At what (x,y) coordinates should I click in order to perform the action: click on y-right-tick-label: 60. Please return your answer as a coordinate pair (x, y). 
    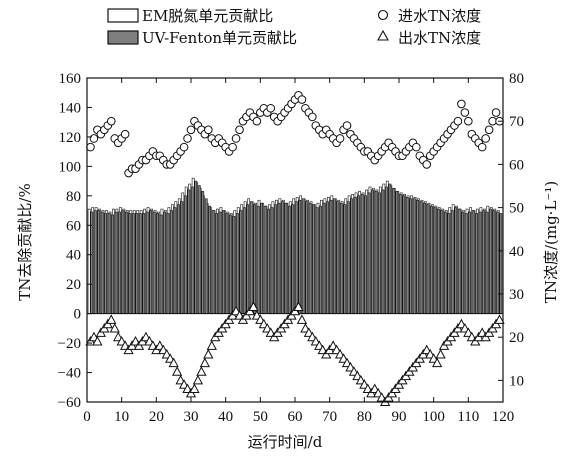
    Looking at the image, I should click on (516, 165).